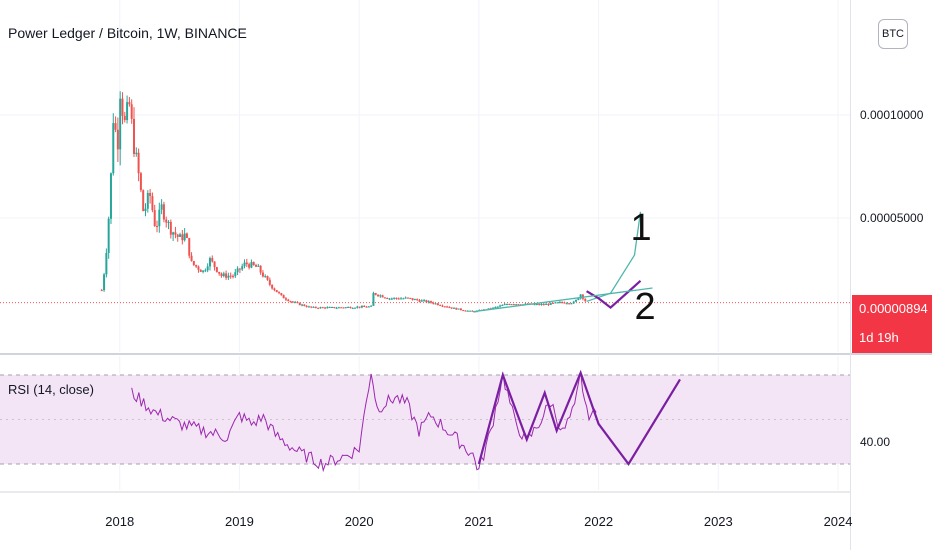  I want to click on time-tick-label: 2023, so click(718, 521).